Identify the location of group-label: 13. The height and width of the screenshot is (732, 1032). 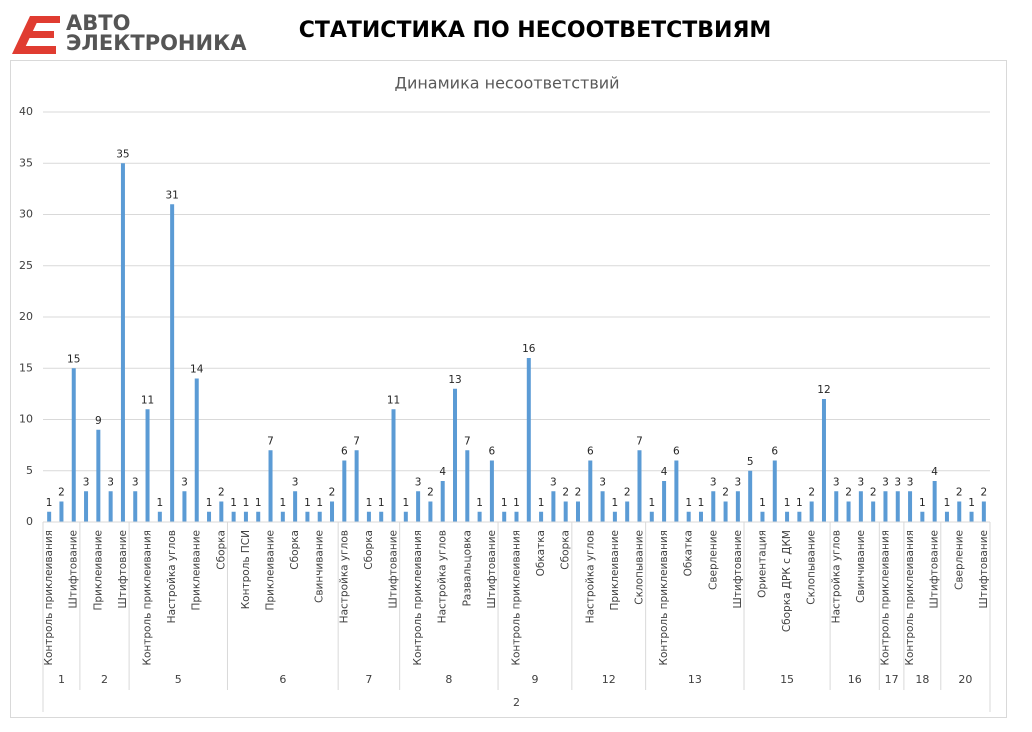
(695, 679).